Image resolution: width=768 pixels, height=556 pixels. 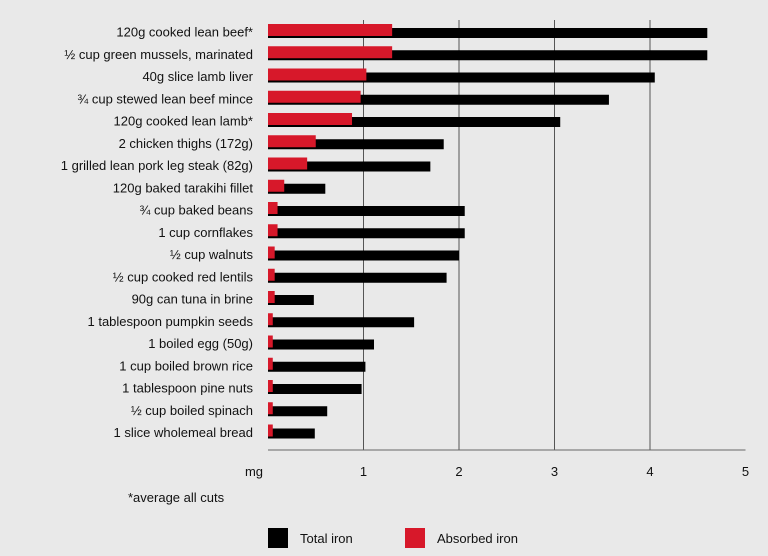 I want to click on category-label: ½ cup green mussels, marinated, so click(x=158, y=54).